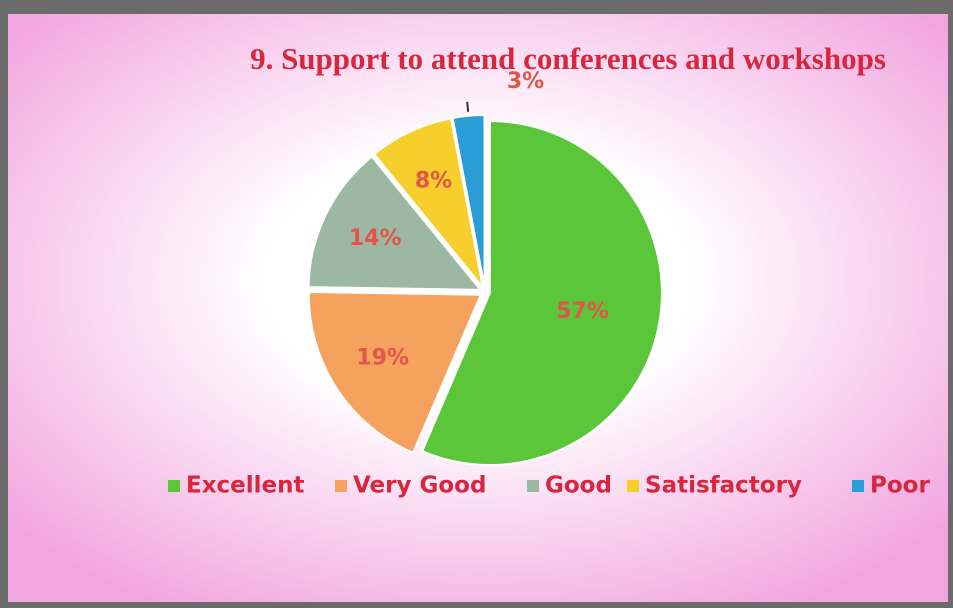 The height and width of the screenshot is (608, 953). Describe the element at coordinates (419, 486) in the screenshot. I see `legend-label: Very Good` at that location.